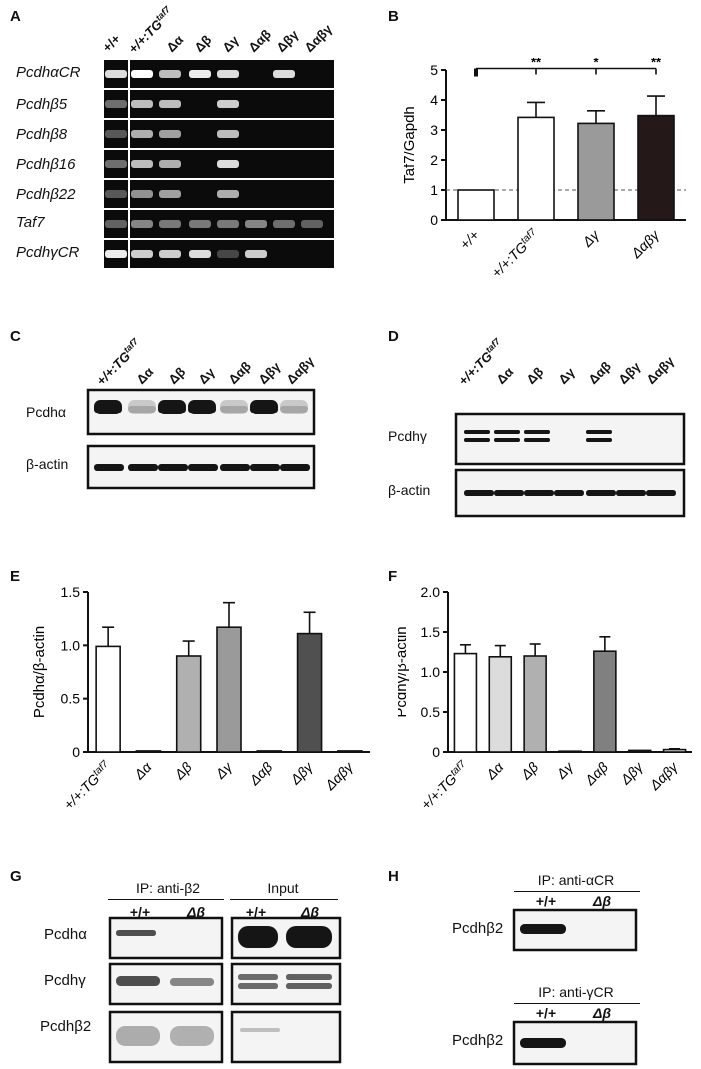  I want to click on x-tick-label: +/+:TGtaf7, so click(515, 254).